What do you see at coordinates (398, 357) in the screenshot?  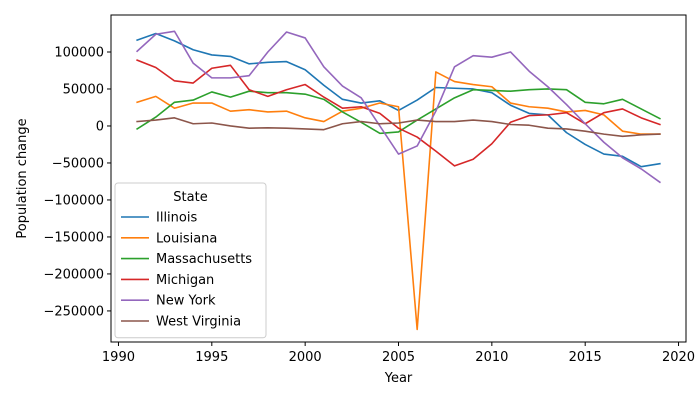 I see `x-tick-label: 2005` at bounding box center [398, 357].